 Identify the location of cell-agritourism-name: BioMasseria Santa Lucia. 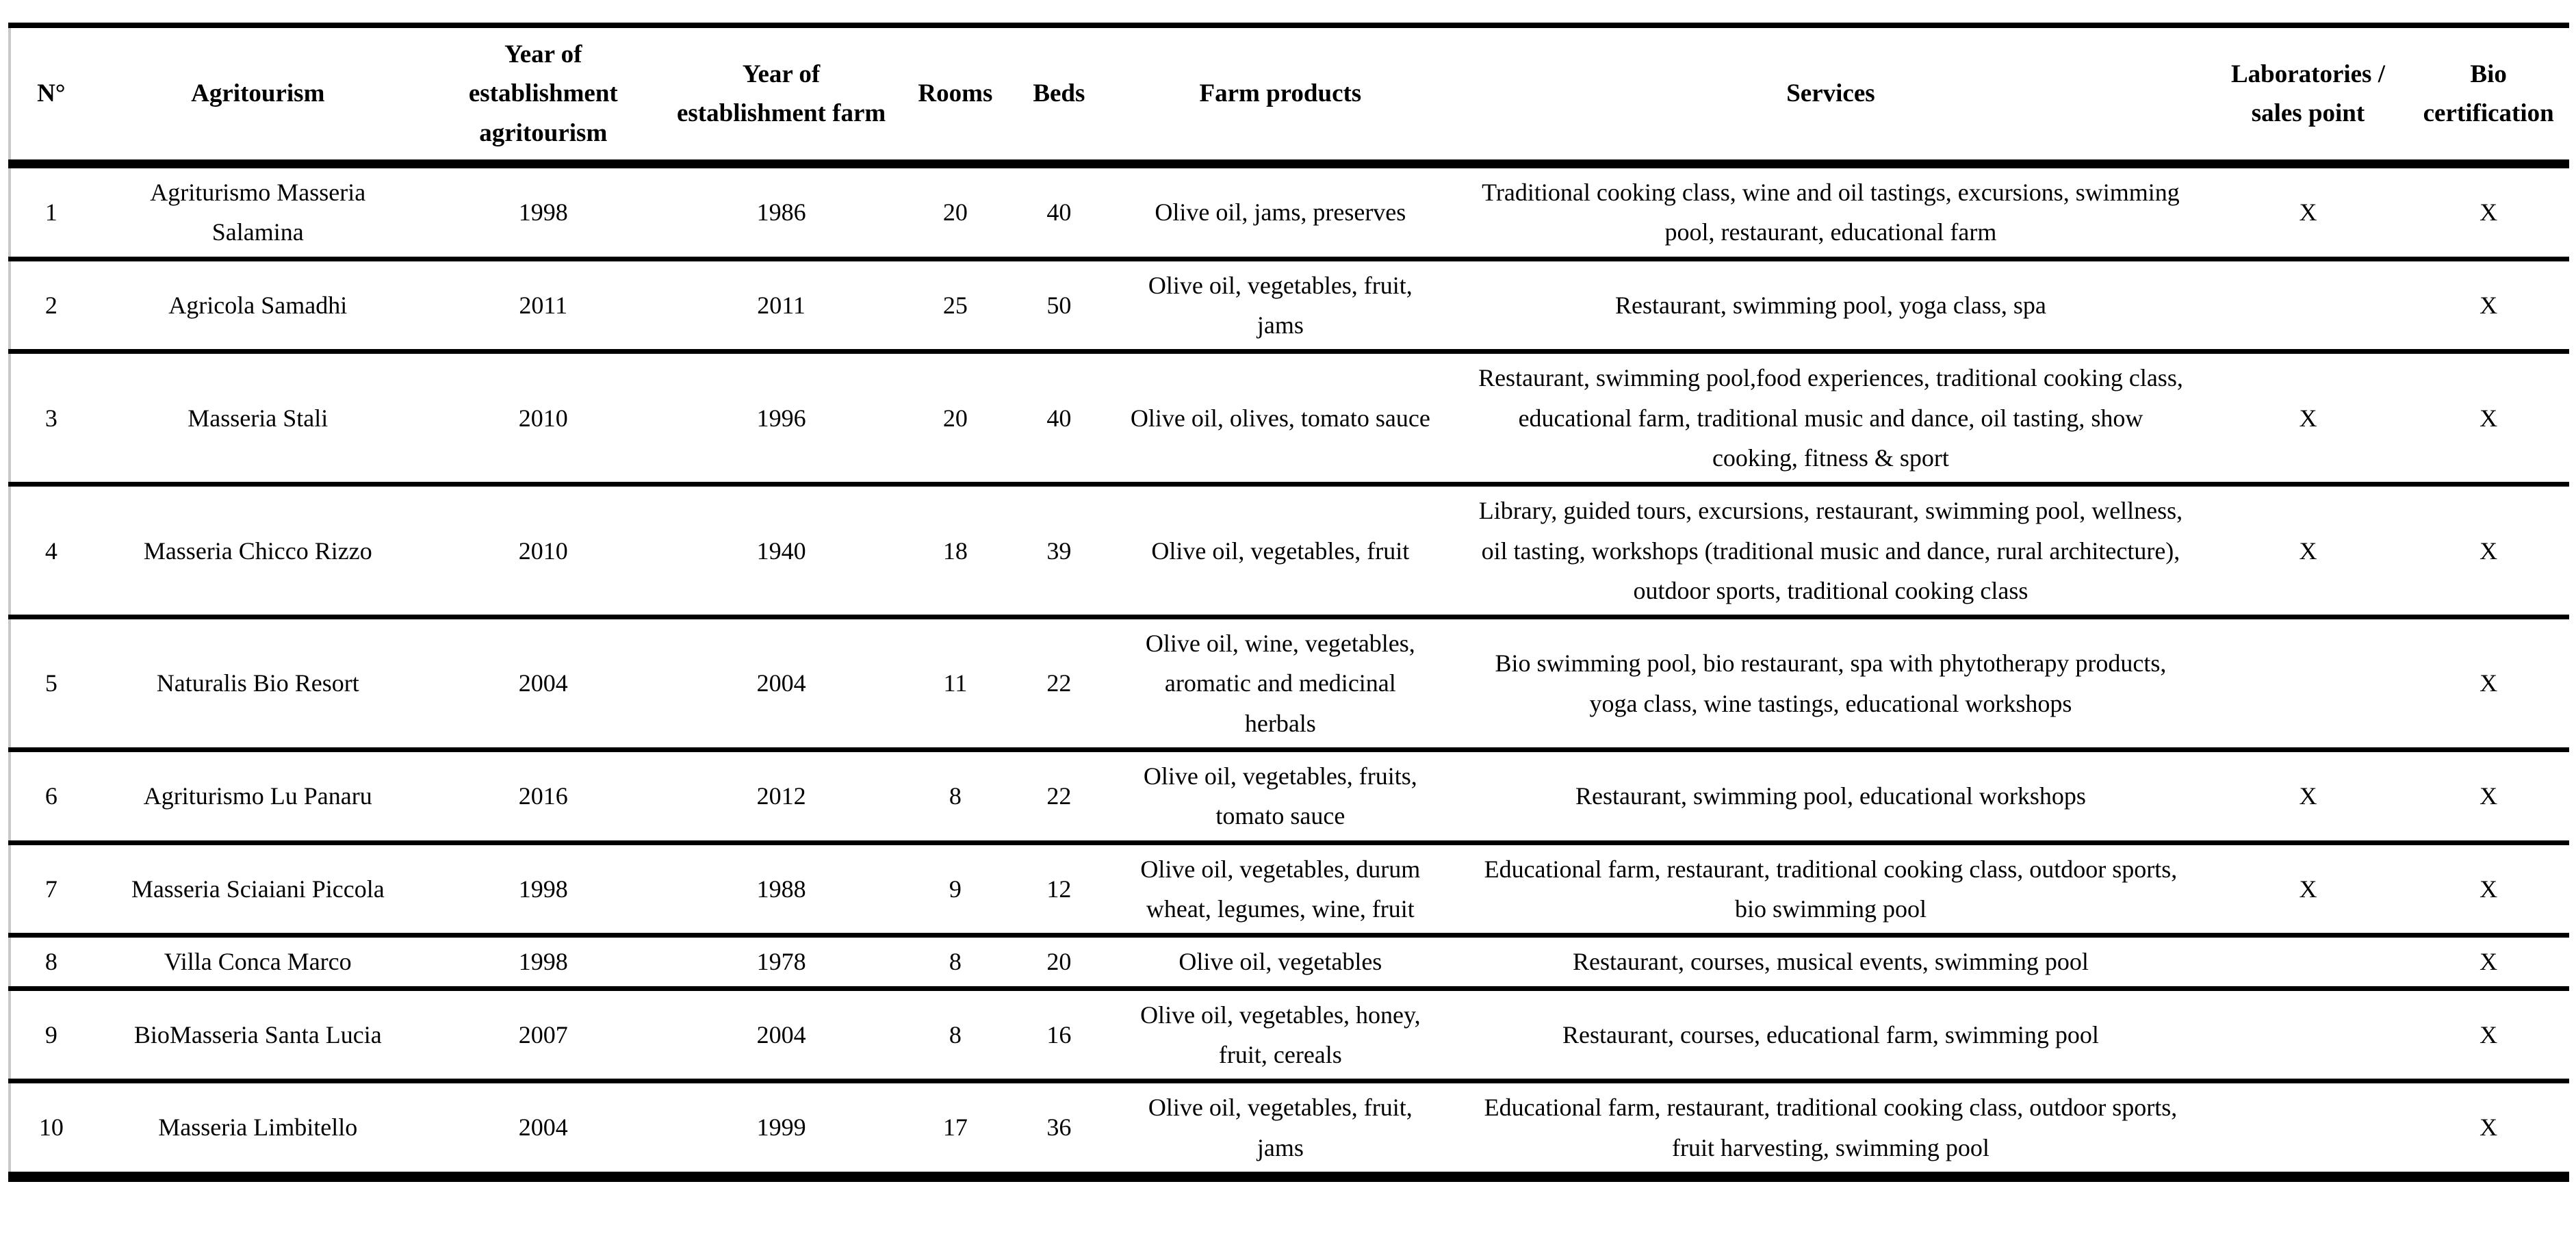
(257, 1034).